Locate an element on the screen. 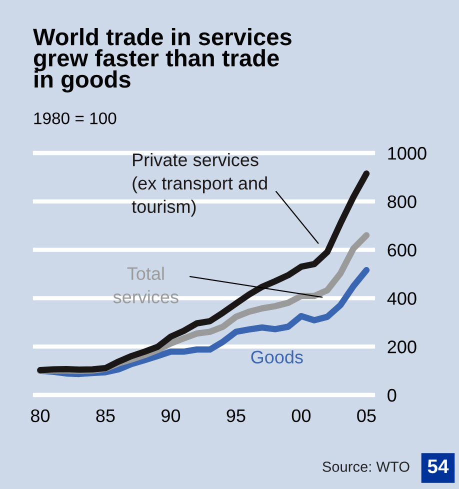 This screenshot has height=489, width=459. y-tick-label: 0 is located at coordinates (392, 395).